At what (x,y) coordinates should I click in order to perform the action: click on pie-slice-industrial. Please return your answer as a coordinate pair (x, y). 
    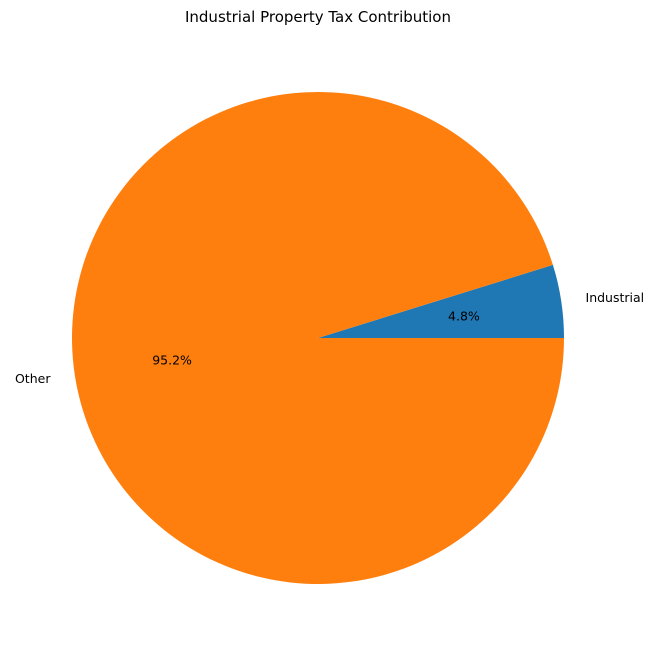
    Looking at the image, I should click on (441, 301).